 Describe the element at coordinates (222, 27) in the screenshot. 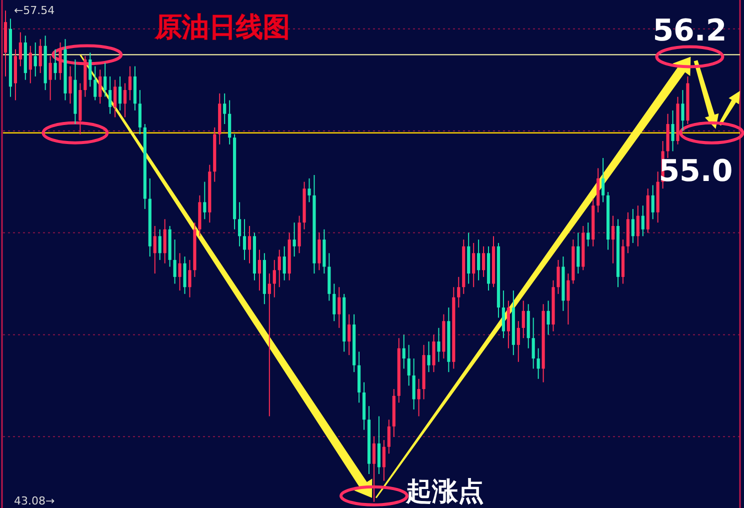

I see `text: 原油日线图` at that location.